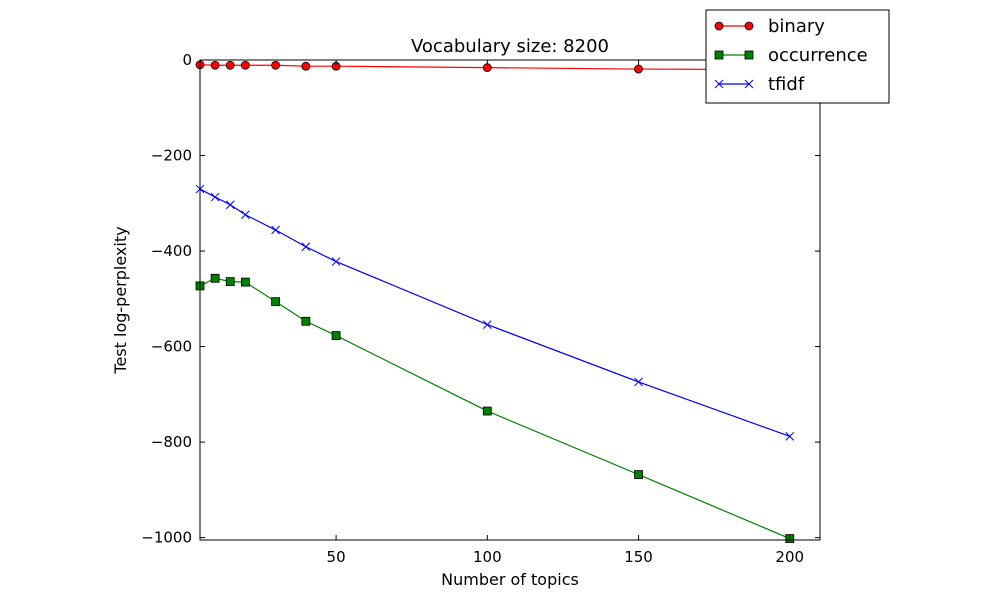 This screenshot has width=1000, height=600. I want to click on y-tick-label: −400, so click(171, 251).